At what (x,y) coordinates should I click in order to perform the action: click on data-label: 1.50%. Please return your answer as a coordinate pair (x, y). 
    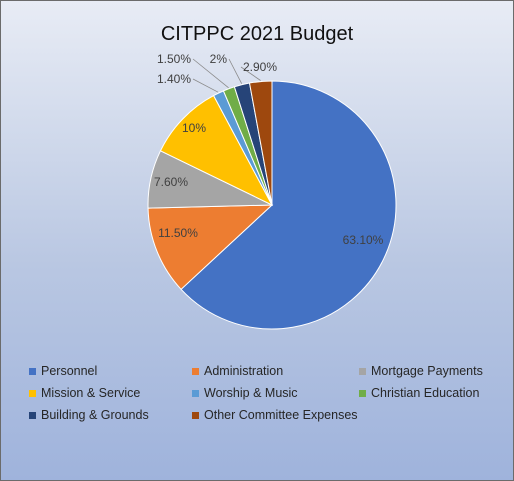
    Looking at the image, I should click on (174, 59).